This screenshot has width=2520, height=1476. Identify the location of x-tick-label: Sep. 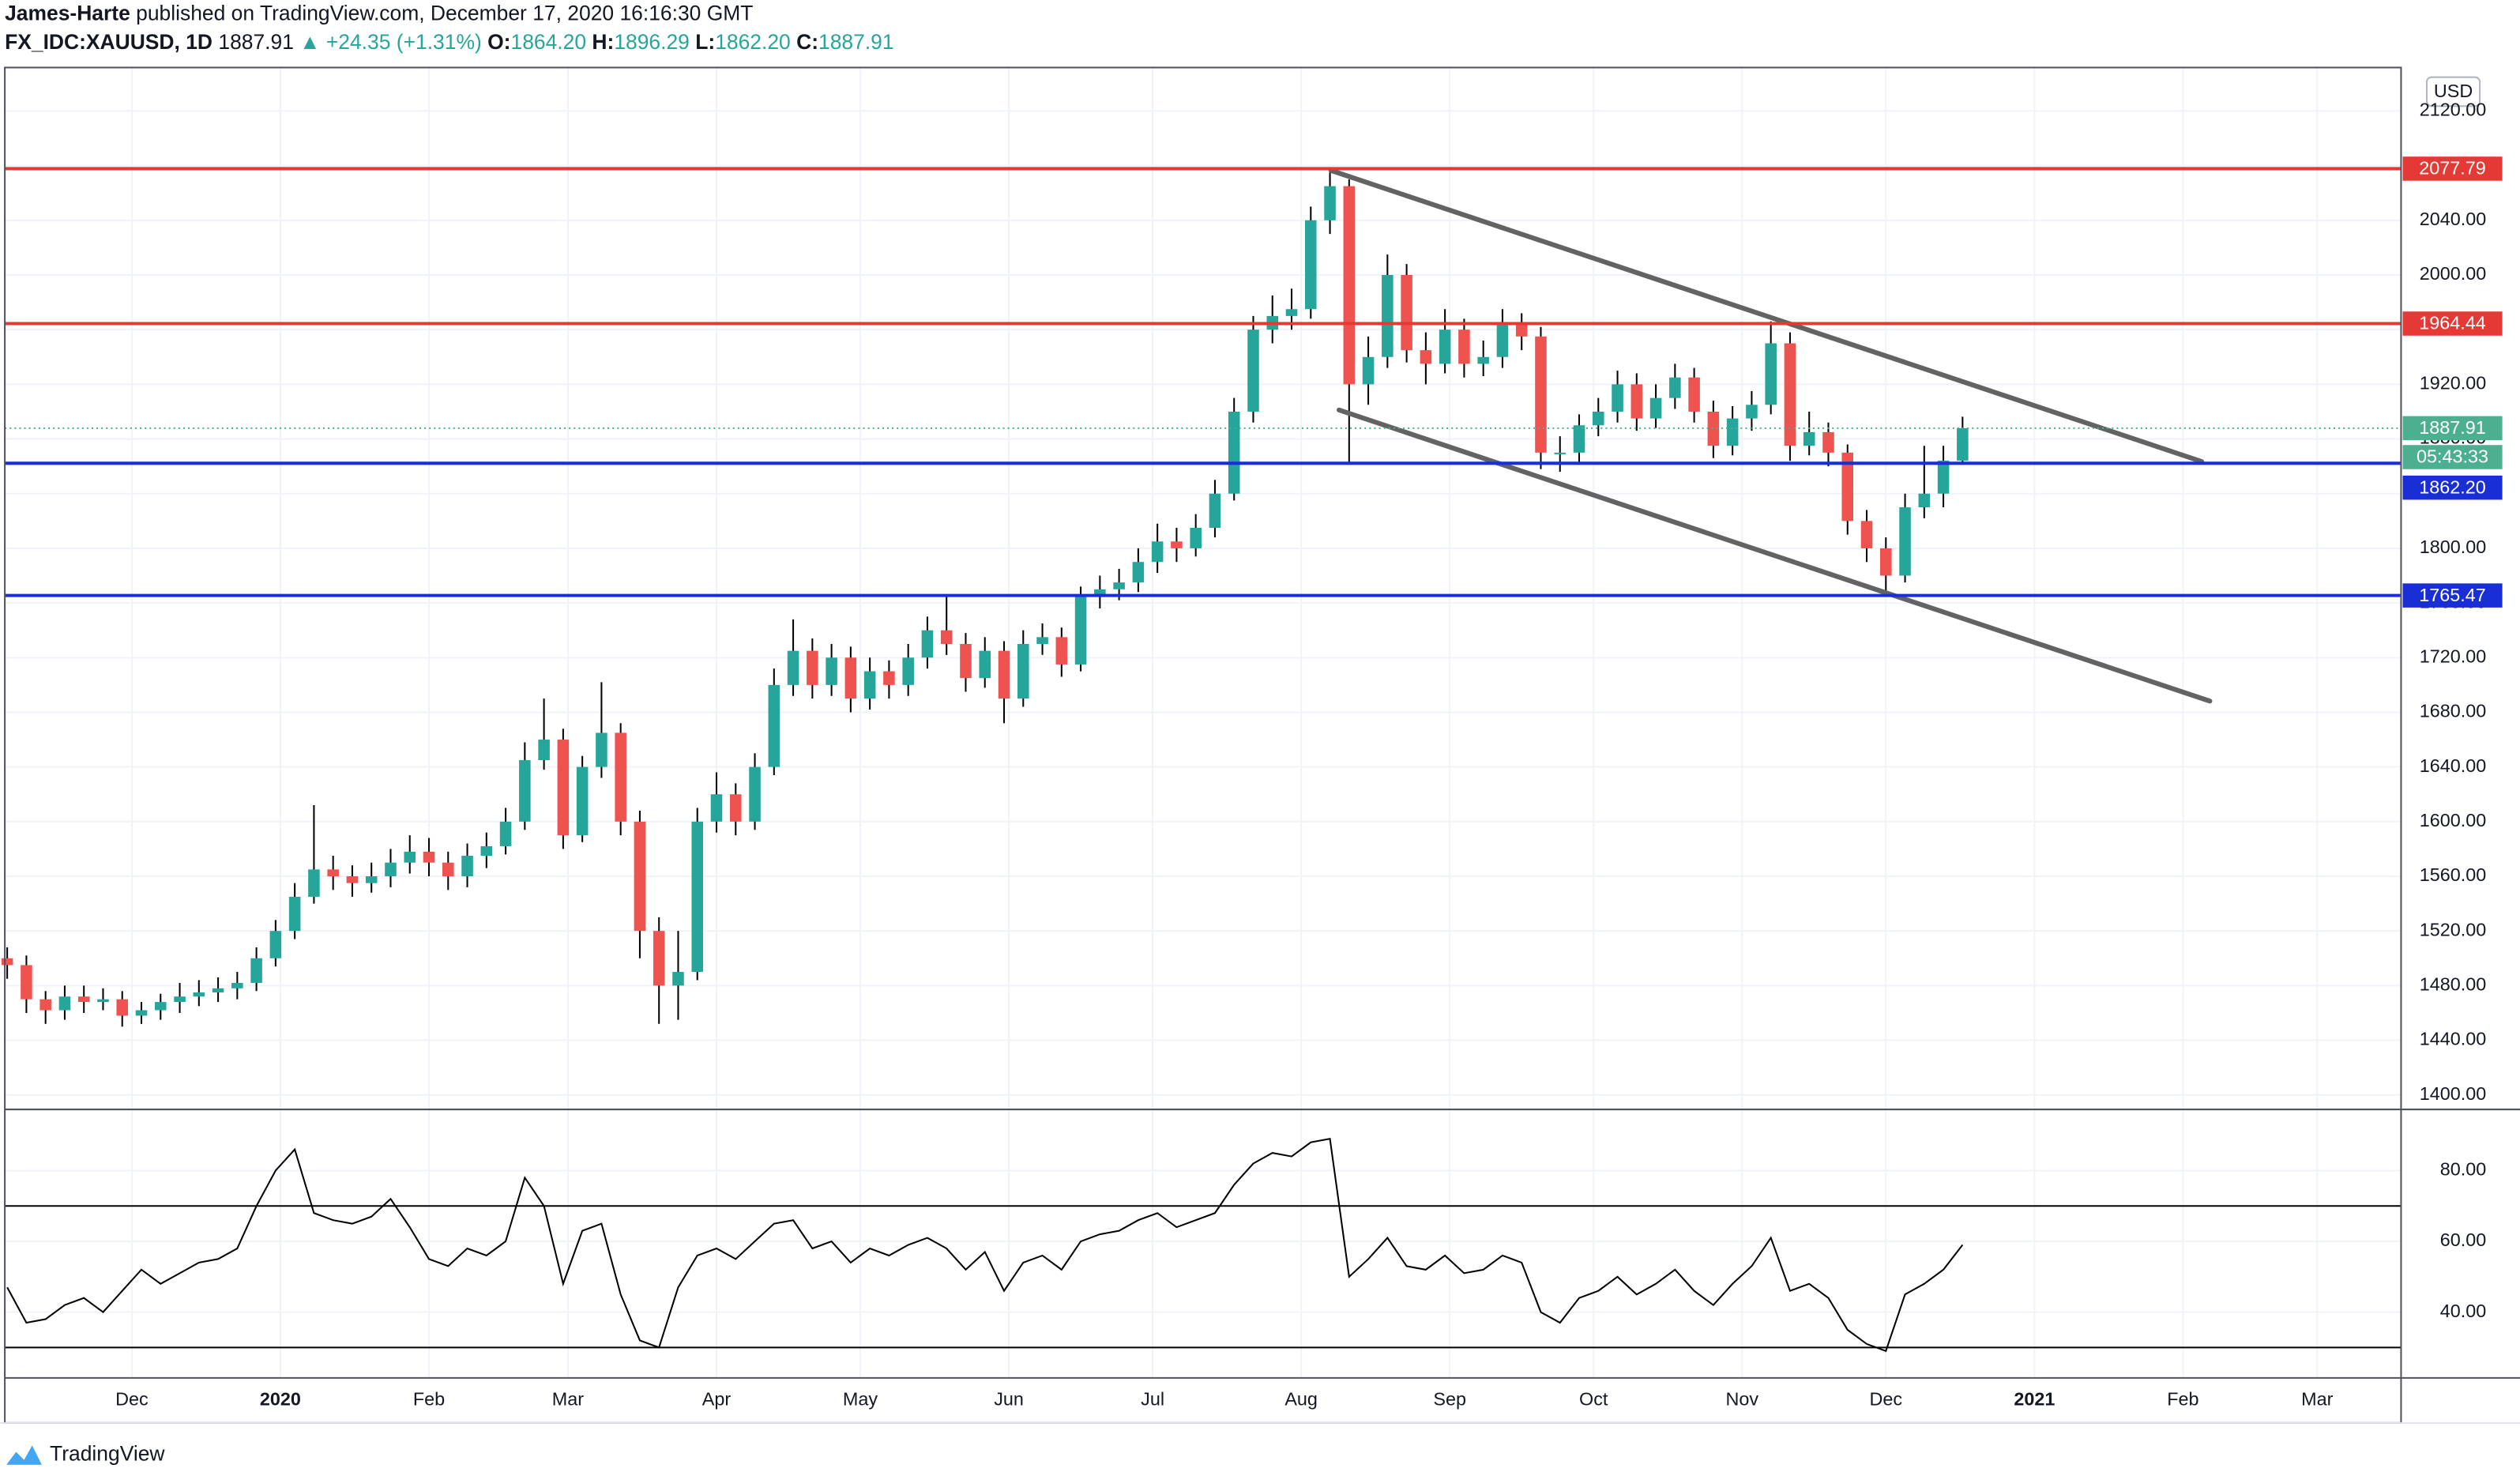
(1449, 1399).